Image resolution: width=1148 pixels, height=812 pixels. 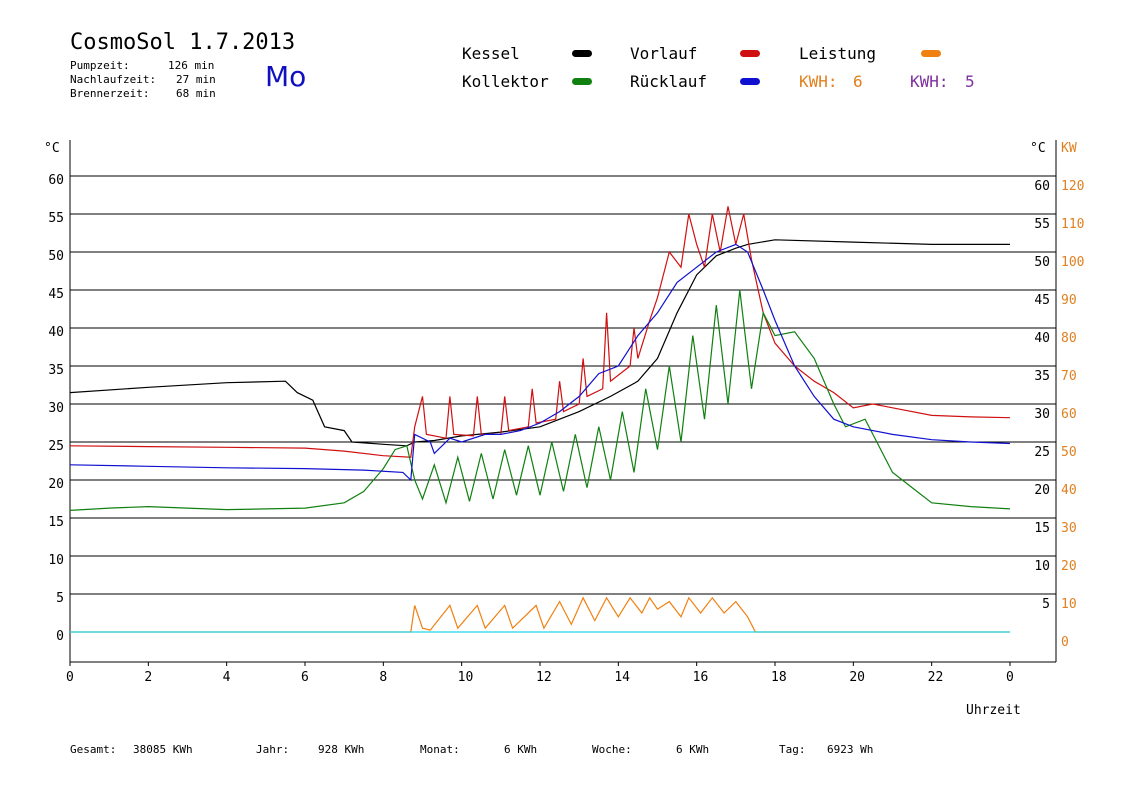 What do you see at coordinates (466, 677) in the screenshot?
I see `x-tick-label: 10` at bounding box center [466, 677].